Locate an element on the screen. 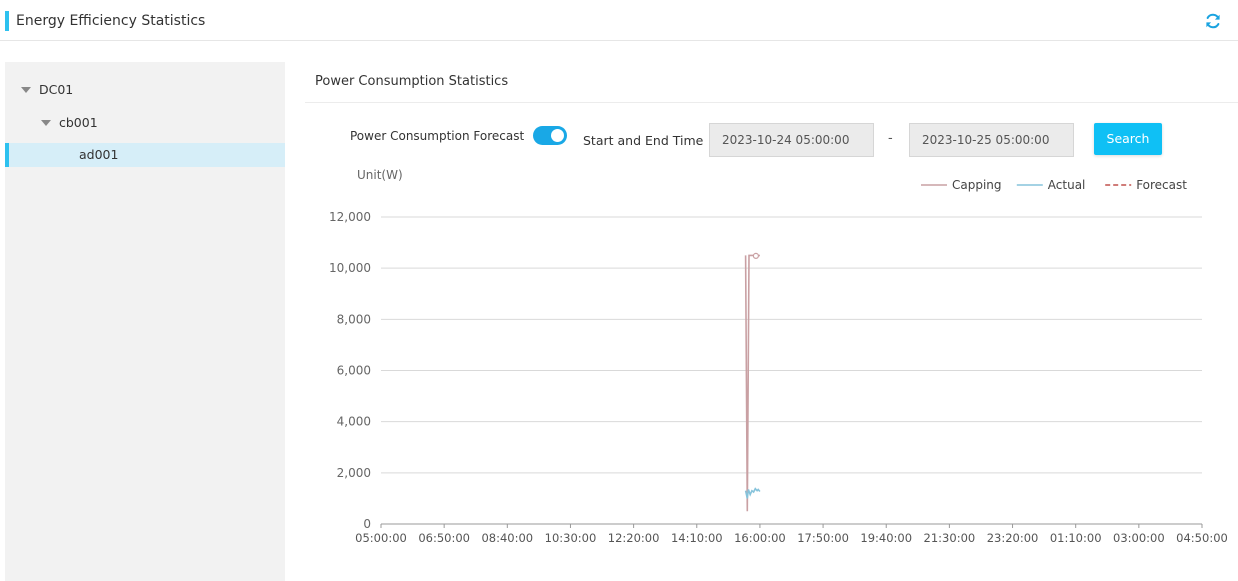  x-tick-label: 04:50:00 is located at coordinates (1202, 538).